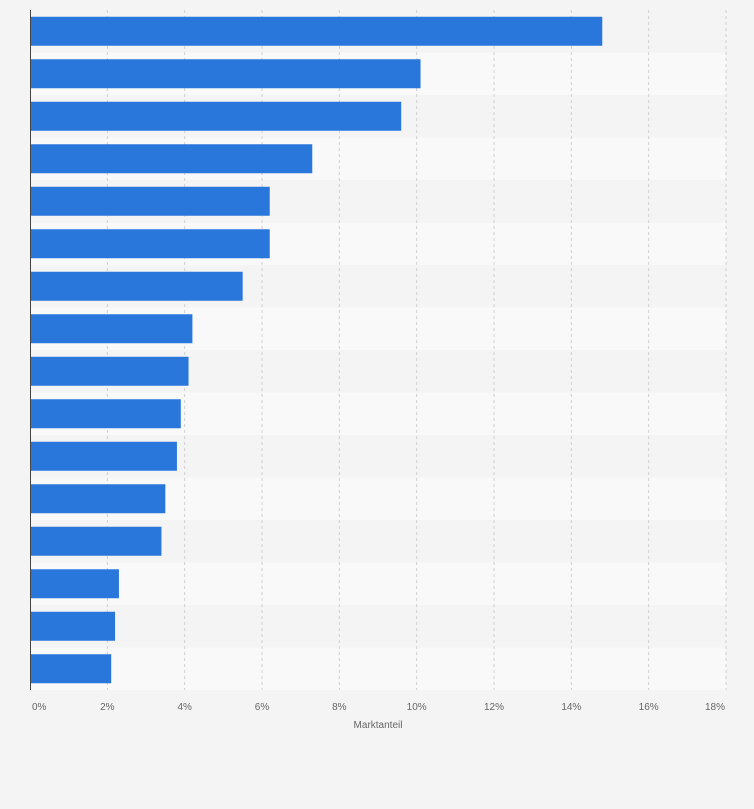 The width and height of the screenshot is (754, 809). I want to click on x-tick-label: 6%, so click(262, 707).